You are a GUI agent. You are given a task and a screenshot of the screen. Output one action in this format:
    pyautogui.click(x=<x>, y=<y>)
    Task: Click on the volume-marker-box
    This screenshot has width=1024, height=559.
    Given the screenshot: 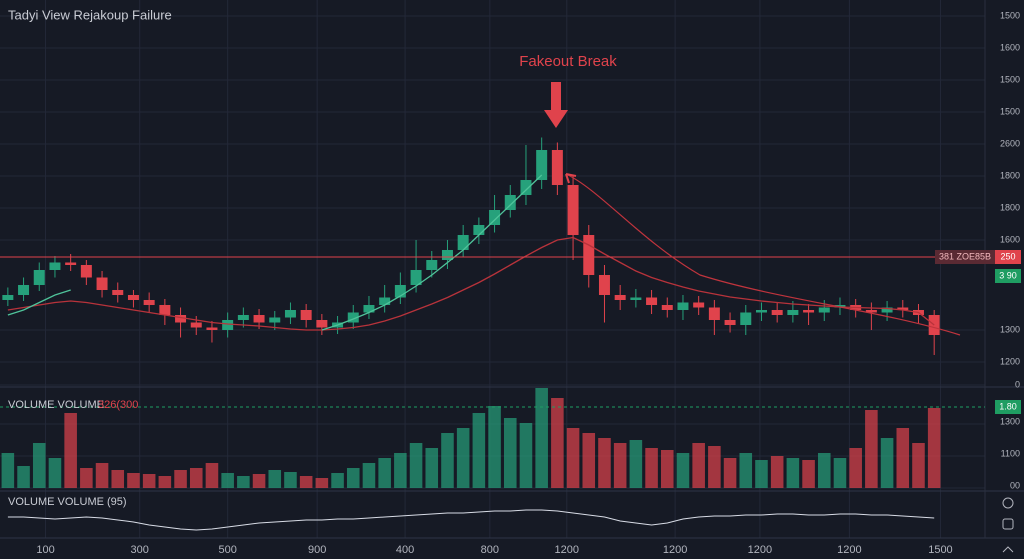 What is the action you would take?
    pyautogui.click(x=1008, y=407)
    